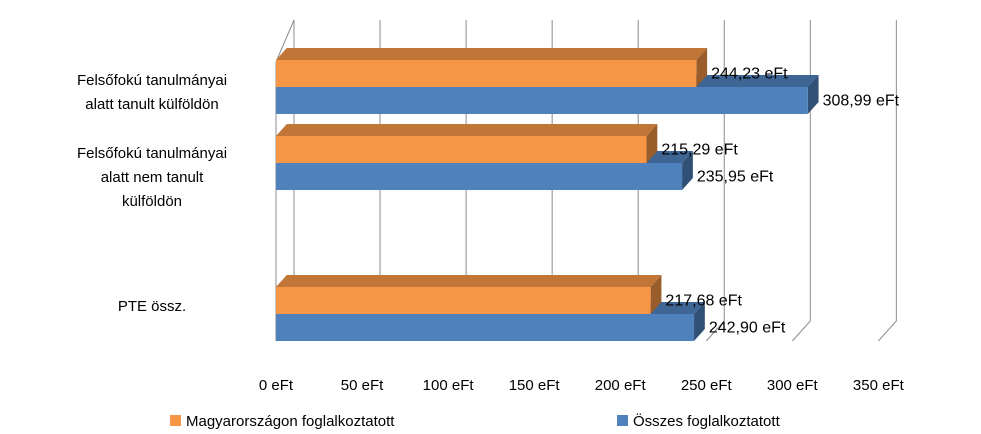  I want to click on category-label: PTE össz., so click(152, 306).